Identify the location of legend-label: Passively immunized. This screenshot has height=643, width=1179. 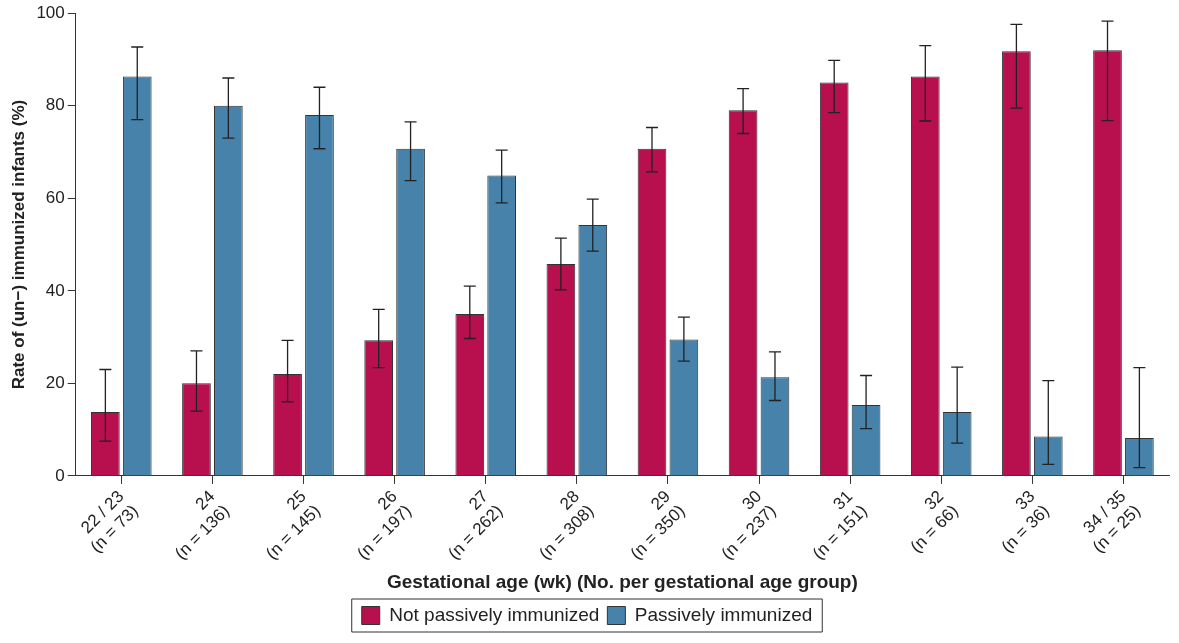
(723, 614).